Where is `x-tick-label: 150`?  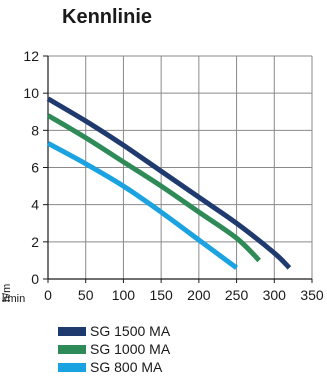
x-tick-label: 150 is located at coordinates (161, 295).